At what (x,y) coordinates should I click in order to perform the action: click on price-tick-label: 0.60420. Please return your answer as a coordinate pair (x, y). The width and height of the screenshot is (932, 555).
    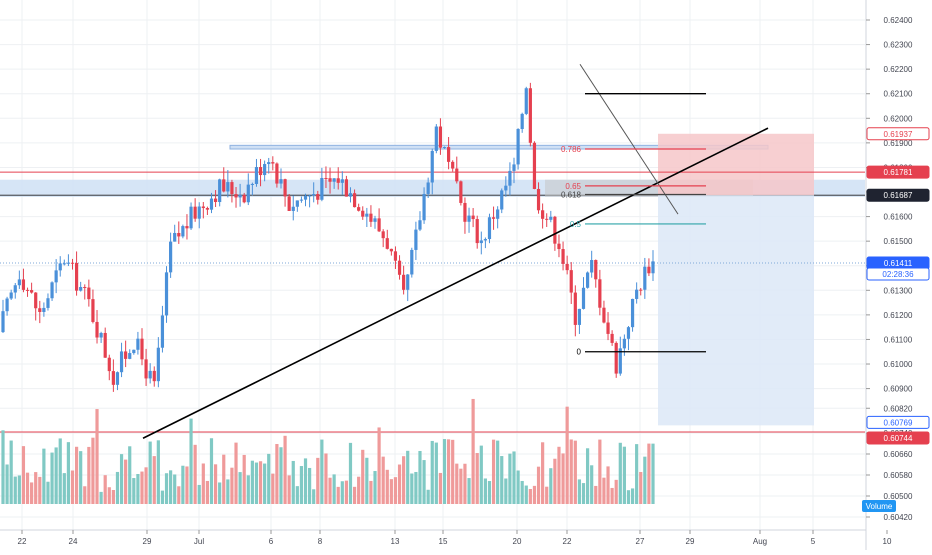
    Looking at the image, I should click on (898, 517).